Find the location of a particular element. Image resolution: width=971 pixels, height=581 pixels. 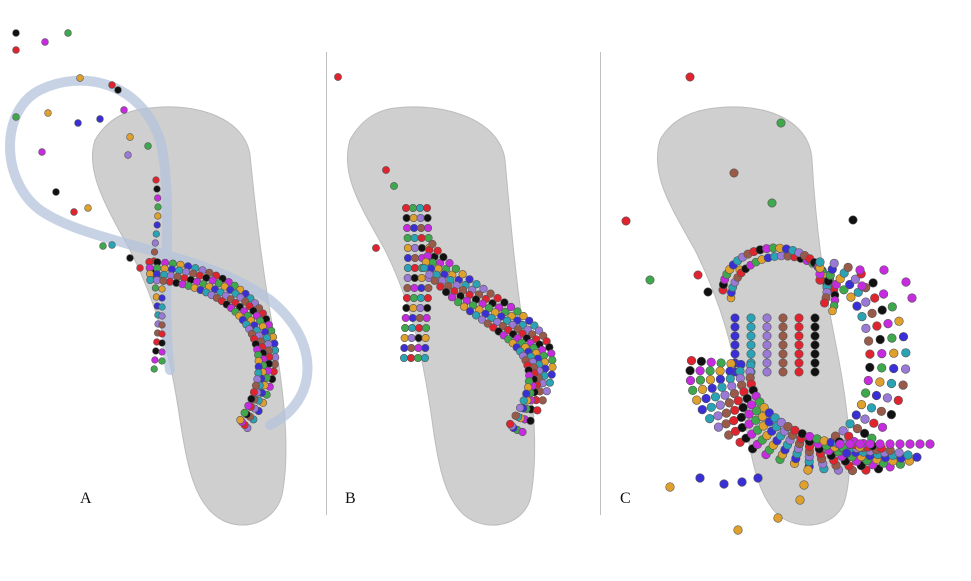

divider-bc is located at coordinates (600, 283).